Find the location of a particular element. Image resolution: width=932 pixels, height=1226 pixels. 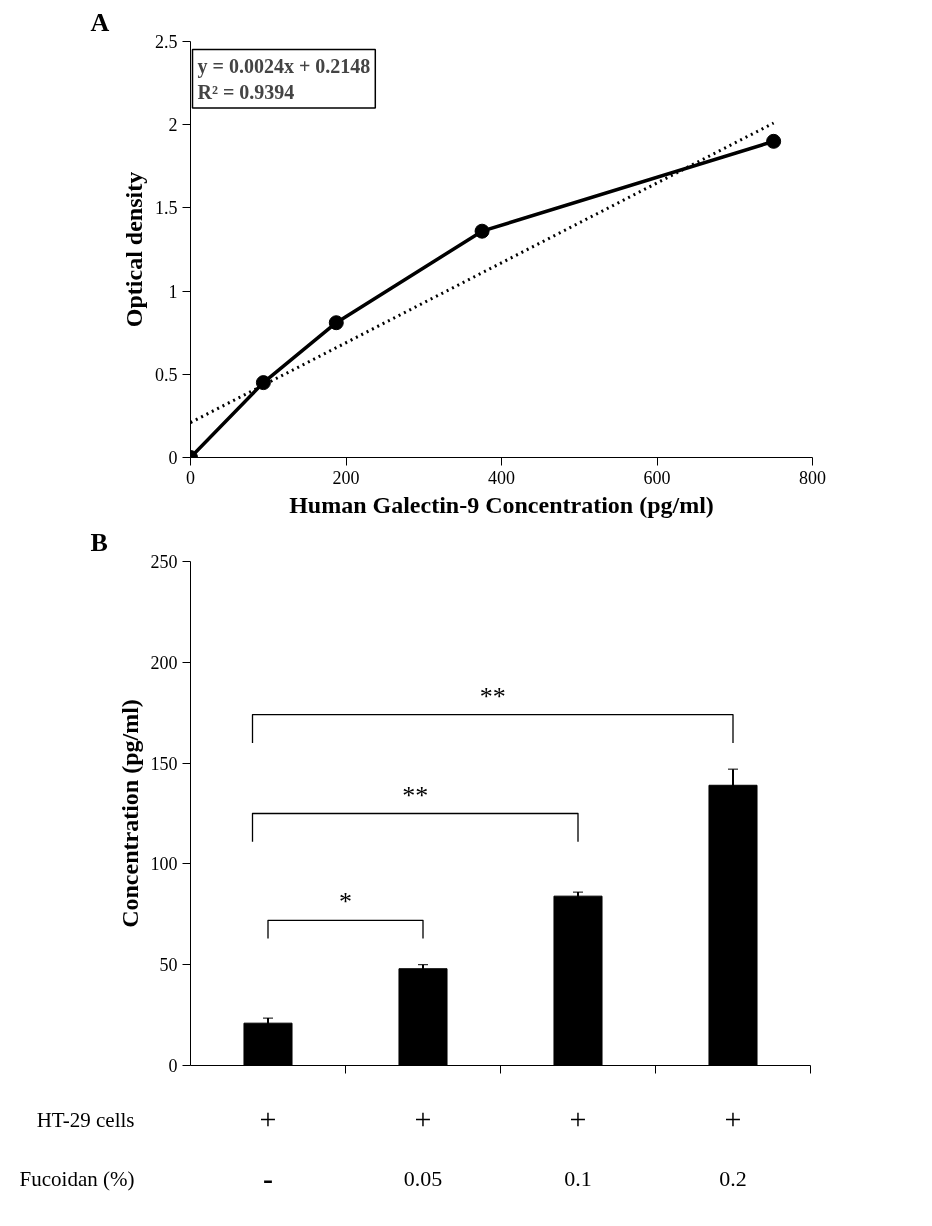

text: Fucoidan (%) is located at coordinates (77, 1179).